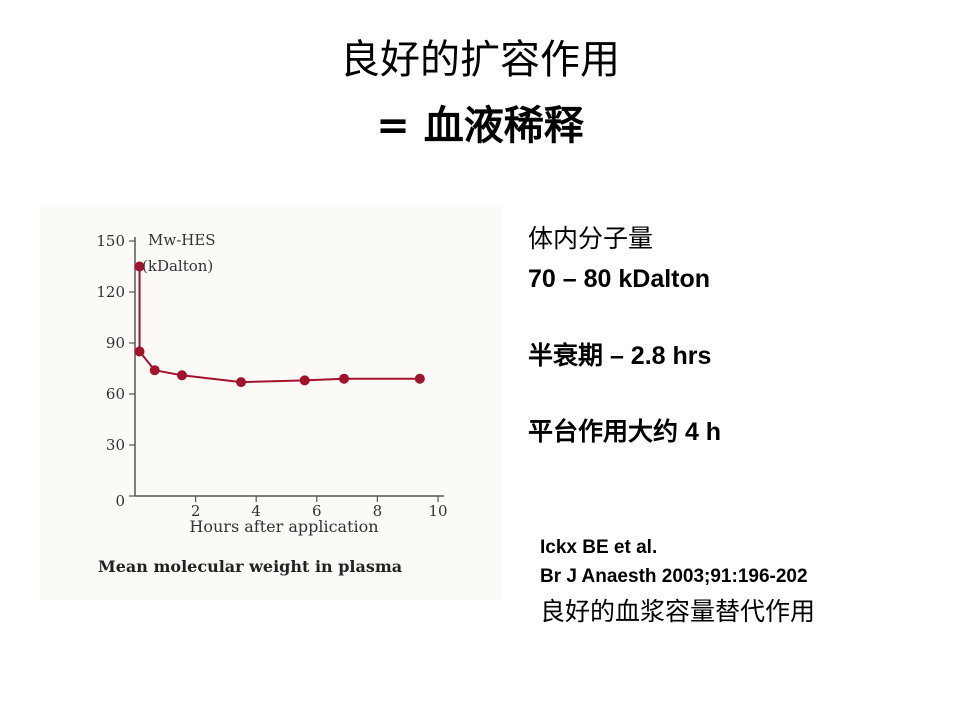 The image size is (960, 720). What do you see at coordinates (480, 126) in the screenshot?
I see `slide-title-line2: = 血液稀释` at bounding box center [480, 126].